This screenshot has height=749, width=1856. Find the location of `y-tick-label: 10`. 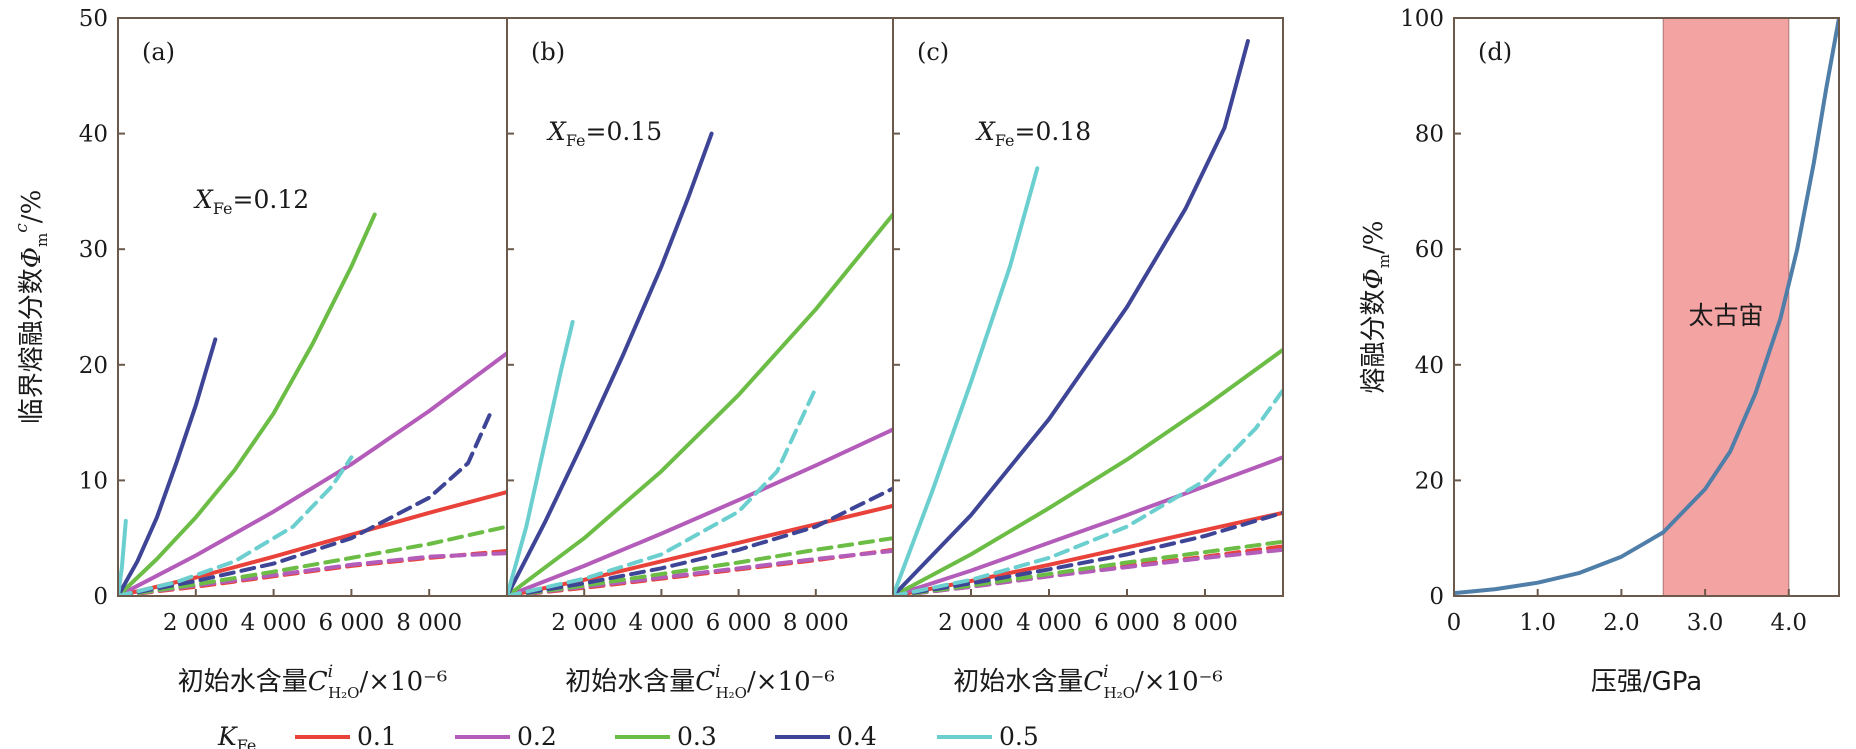

y-tick-label: 10 is located at coordinates (93, 481).